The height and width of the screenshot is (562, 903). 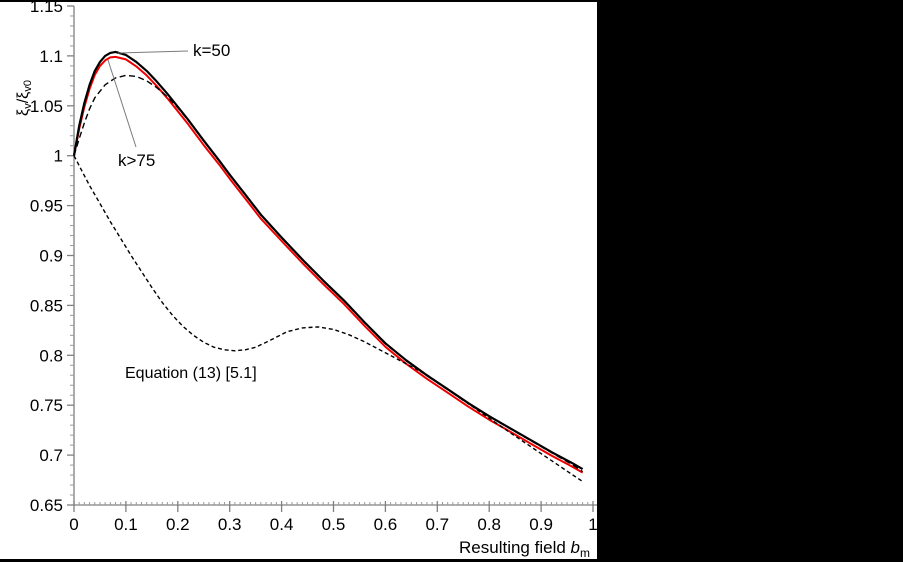 I want to click on k50-label: k=50, so click(x=211, y=50).